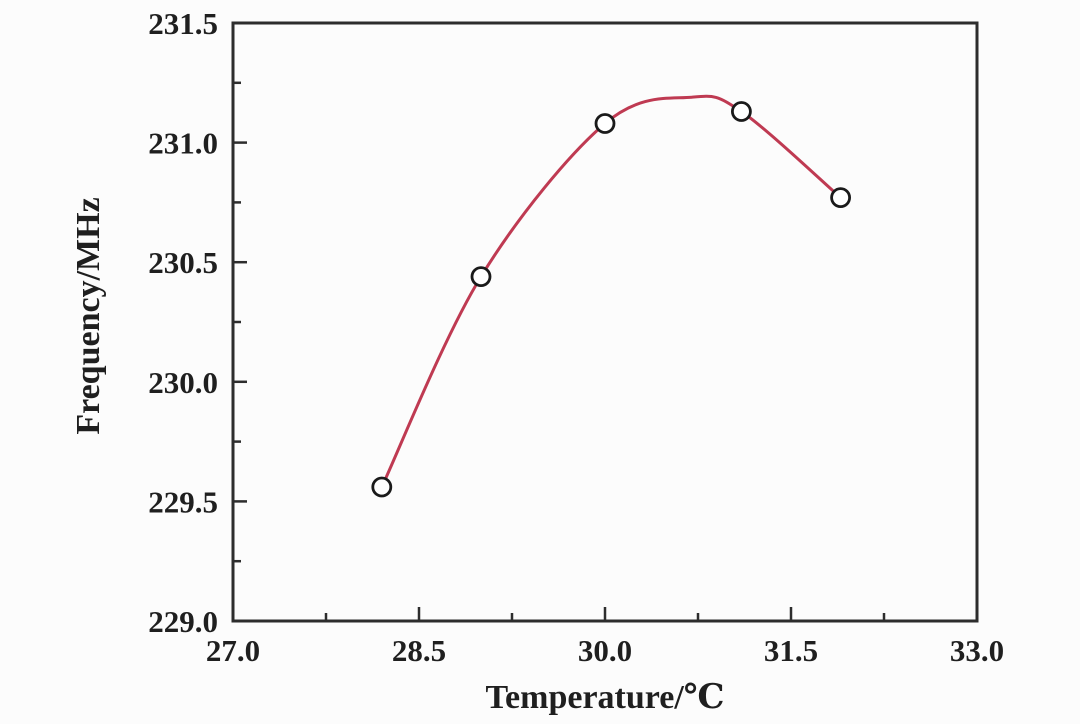  What do you see at coordinates (183, 143) in the screenshot?
I see `y-tick-label: 231.0` at bounding box center [183, 143].